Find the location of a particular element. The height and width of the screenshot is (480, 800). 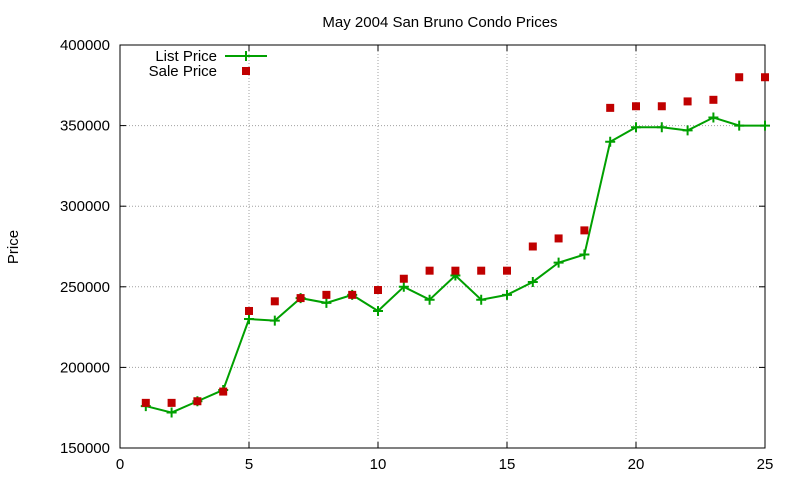

y-tick-label: 350000 is located at coordinates (85, 126).